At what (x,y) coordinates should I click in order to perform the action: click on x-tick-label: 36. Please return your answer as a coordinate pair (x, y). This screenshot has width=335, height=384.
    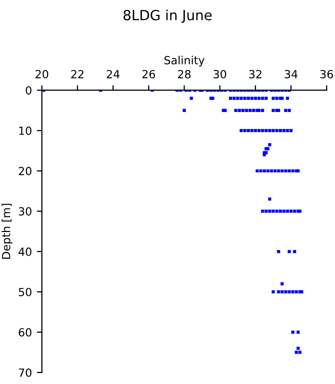
    Looking at the image, I should click on (326, 74).